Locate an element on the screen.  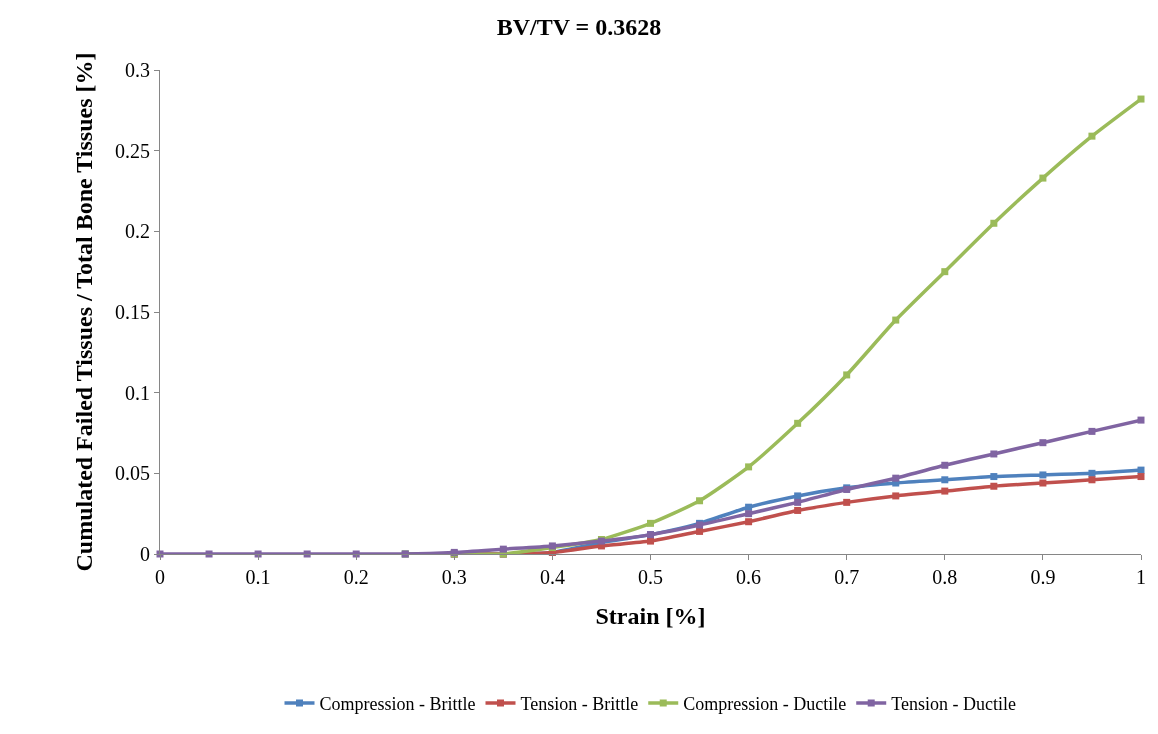
x-tick-label: 1 is located at coordinates (1141, 577).